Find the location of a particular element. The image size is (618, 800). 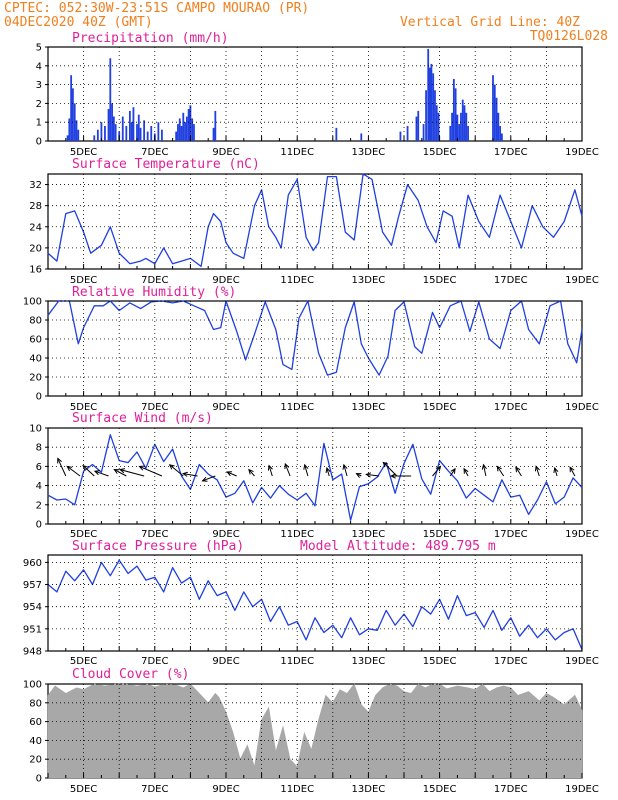

y-tick-label: 6 is located at coordinates (39, 467).